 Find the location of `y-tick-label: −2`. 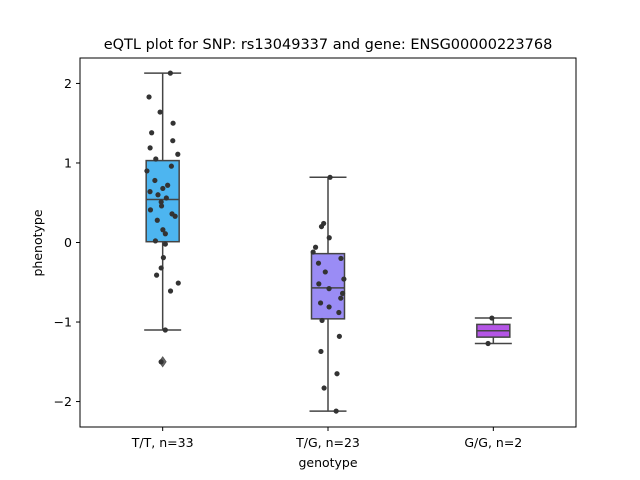

y-tick-label: −2 is located at coordinates (63, 401).